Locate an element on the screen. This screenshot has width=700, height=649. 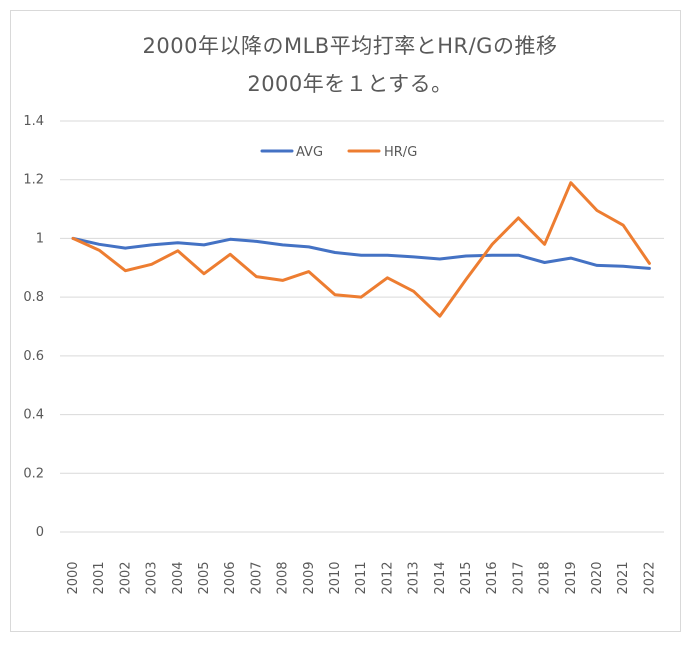
series-line-avg is located at coordinates (361, 253).